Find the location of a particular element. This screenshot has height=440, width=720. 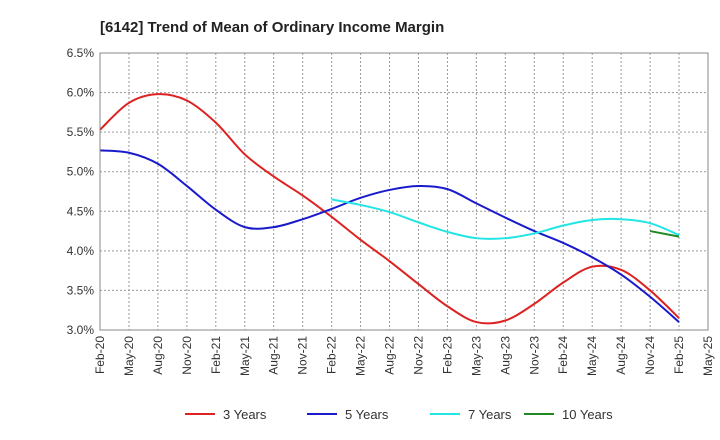

series-line-7-years is located at coordinates (505, 219).